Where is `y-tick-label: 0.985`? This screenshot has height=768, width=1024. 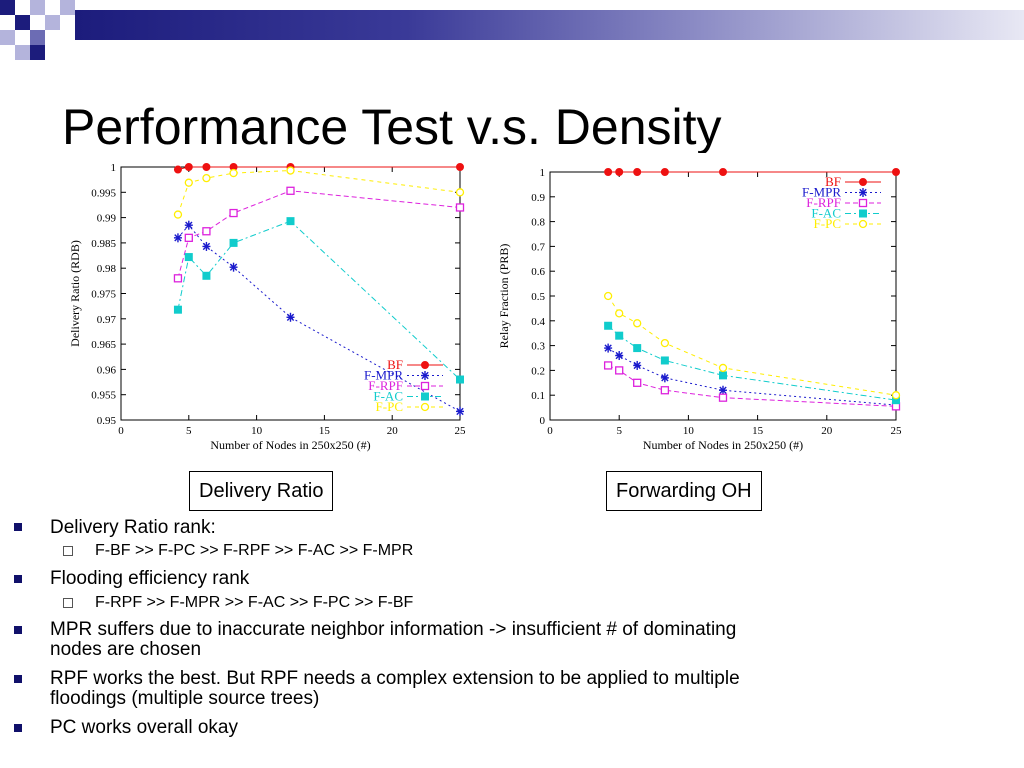
y-tick-label: 0.985 is located at coordinates (103, 244).